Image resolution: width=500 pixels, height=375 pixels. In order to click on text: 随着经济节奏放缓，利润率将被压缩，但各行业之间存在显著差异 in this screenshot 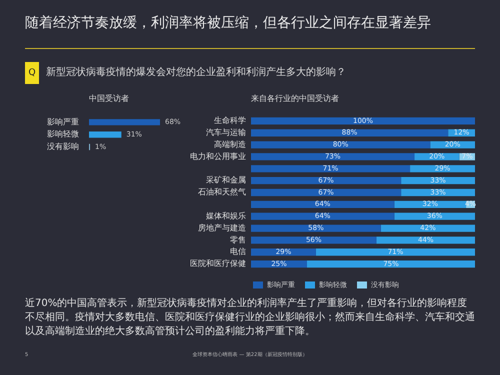, I will do `click(228, 23)`.